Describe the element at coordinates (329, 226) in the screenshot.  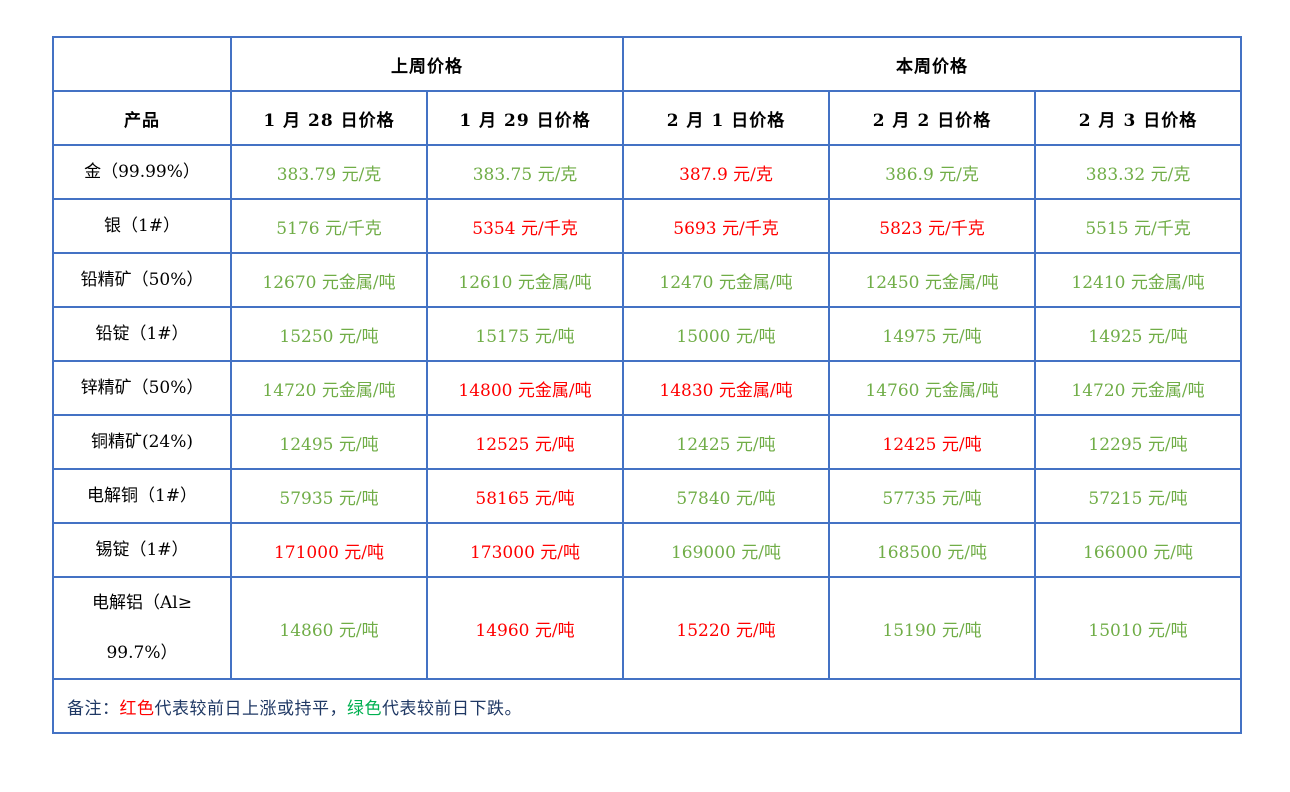
I see `price-cell: 5176 元/千克` at that location.